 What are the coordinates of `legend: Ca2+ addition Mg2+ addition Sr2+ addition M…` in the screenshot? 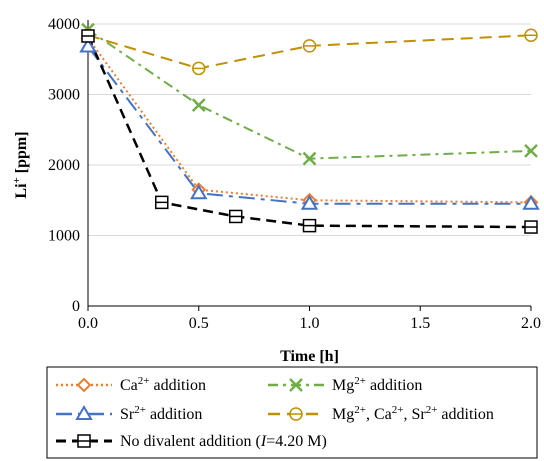 It's located at (275, 412).